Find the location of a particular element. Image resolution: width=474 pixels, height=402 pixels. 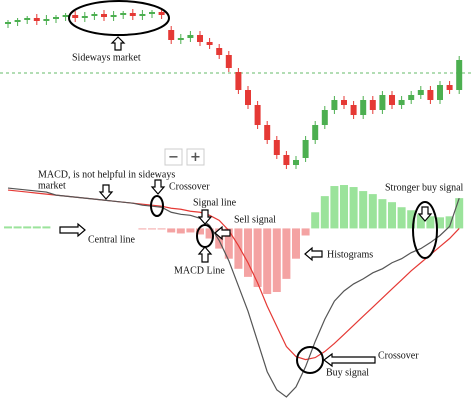

circle is located at coordinates (310, 360).